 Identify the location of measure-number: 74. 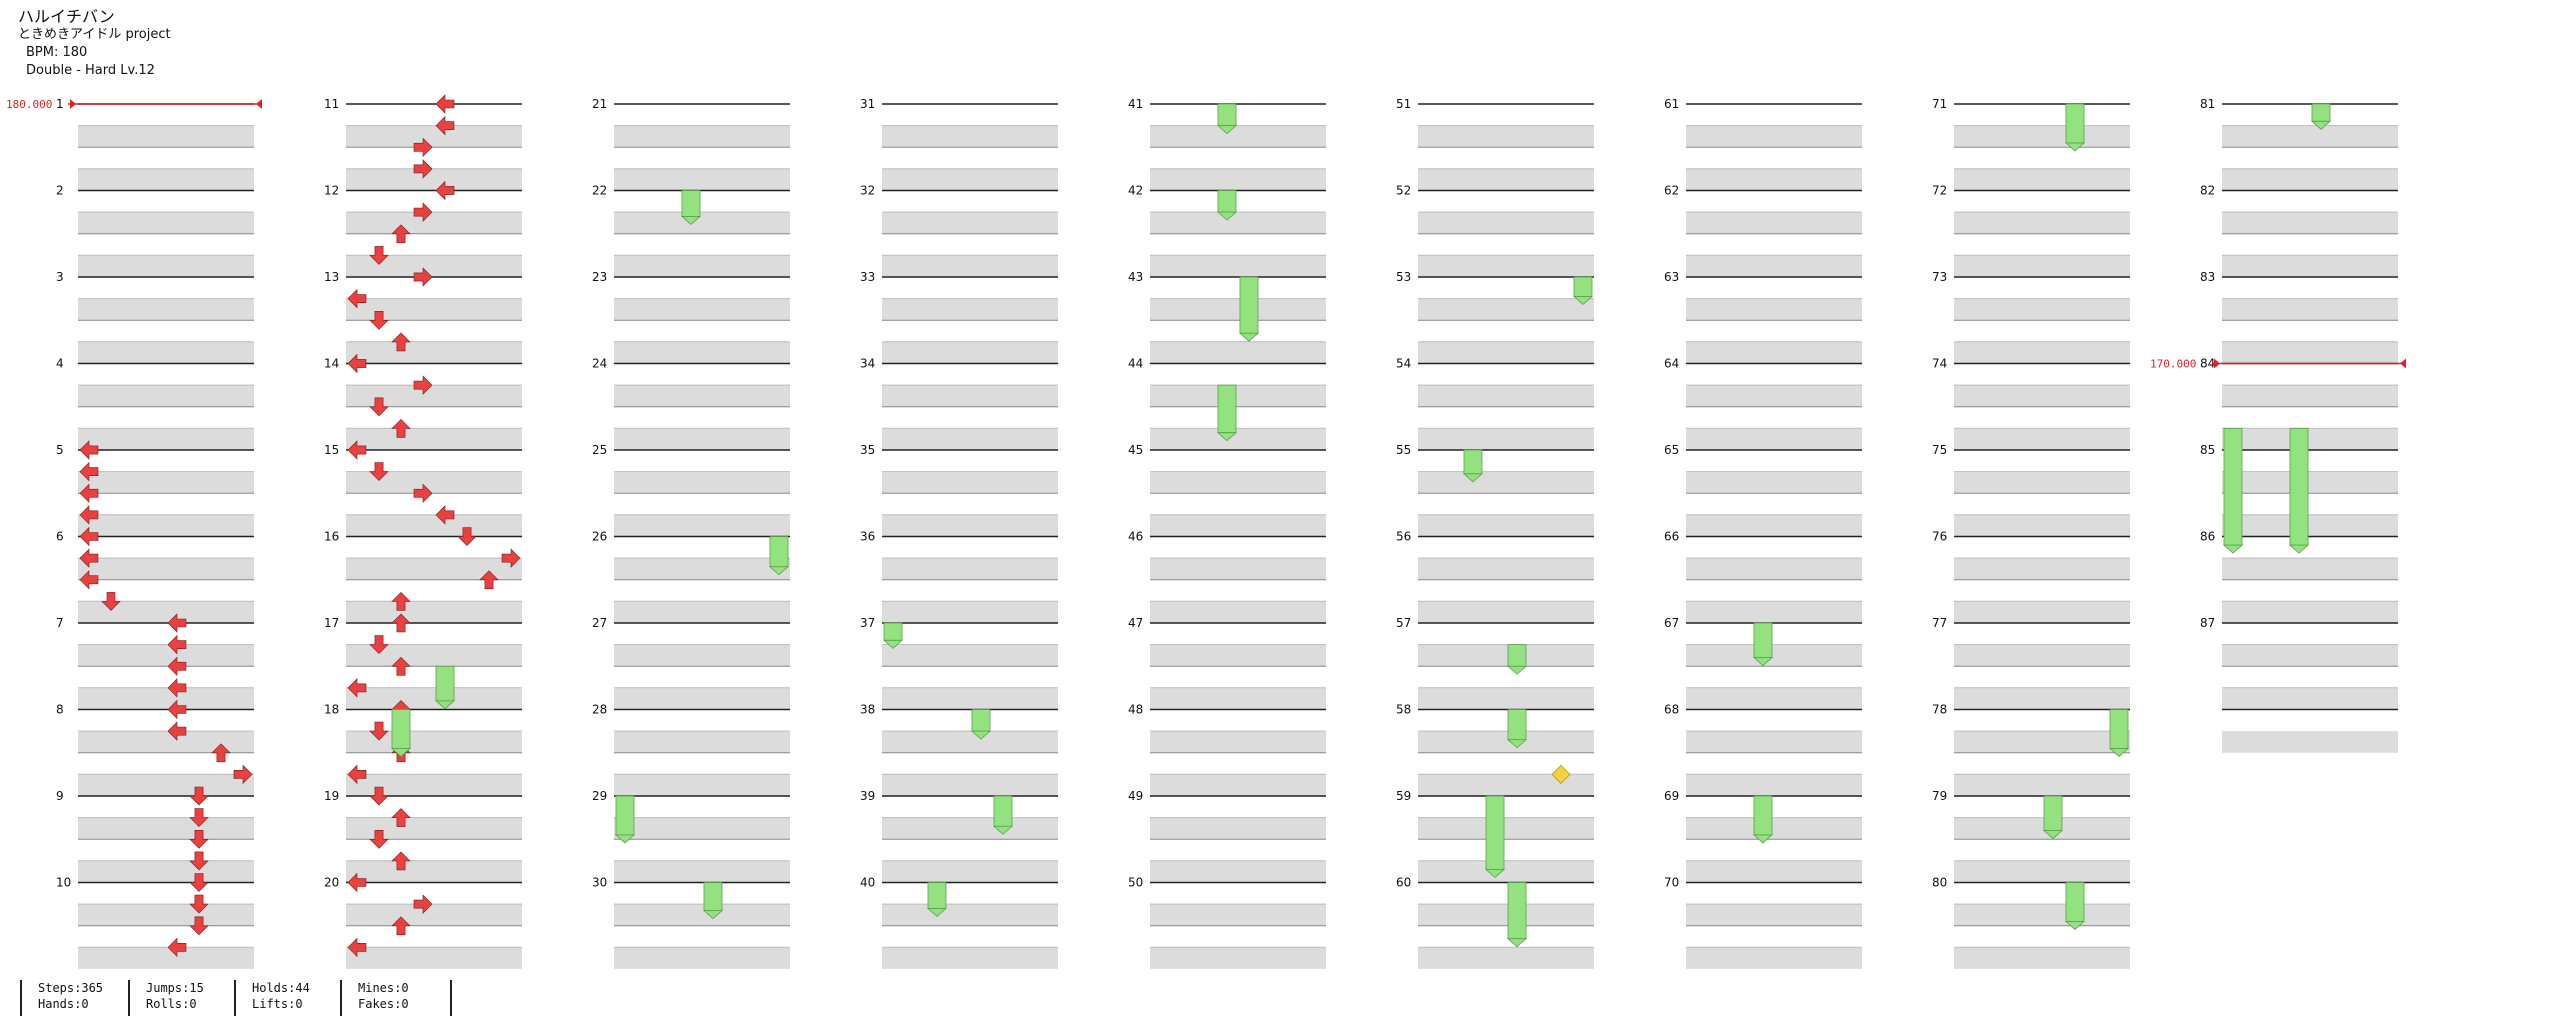
(1939, 364).